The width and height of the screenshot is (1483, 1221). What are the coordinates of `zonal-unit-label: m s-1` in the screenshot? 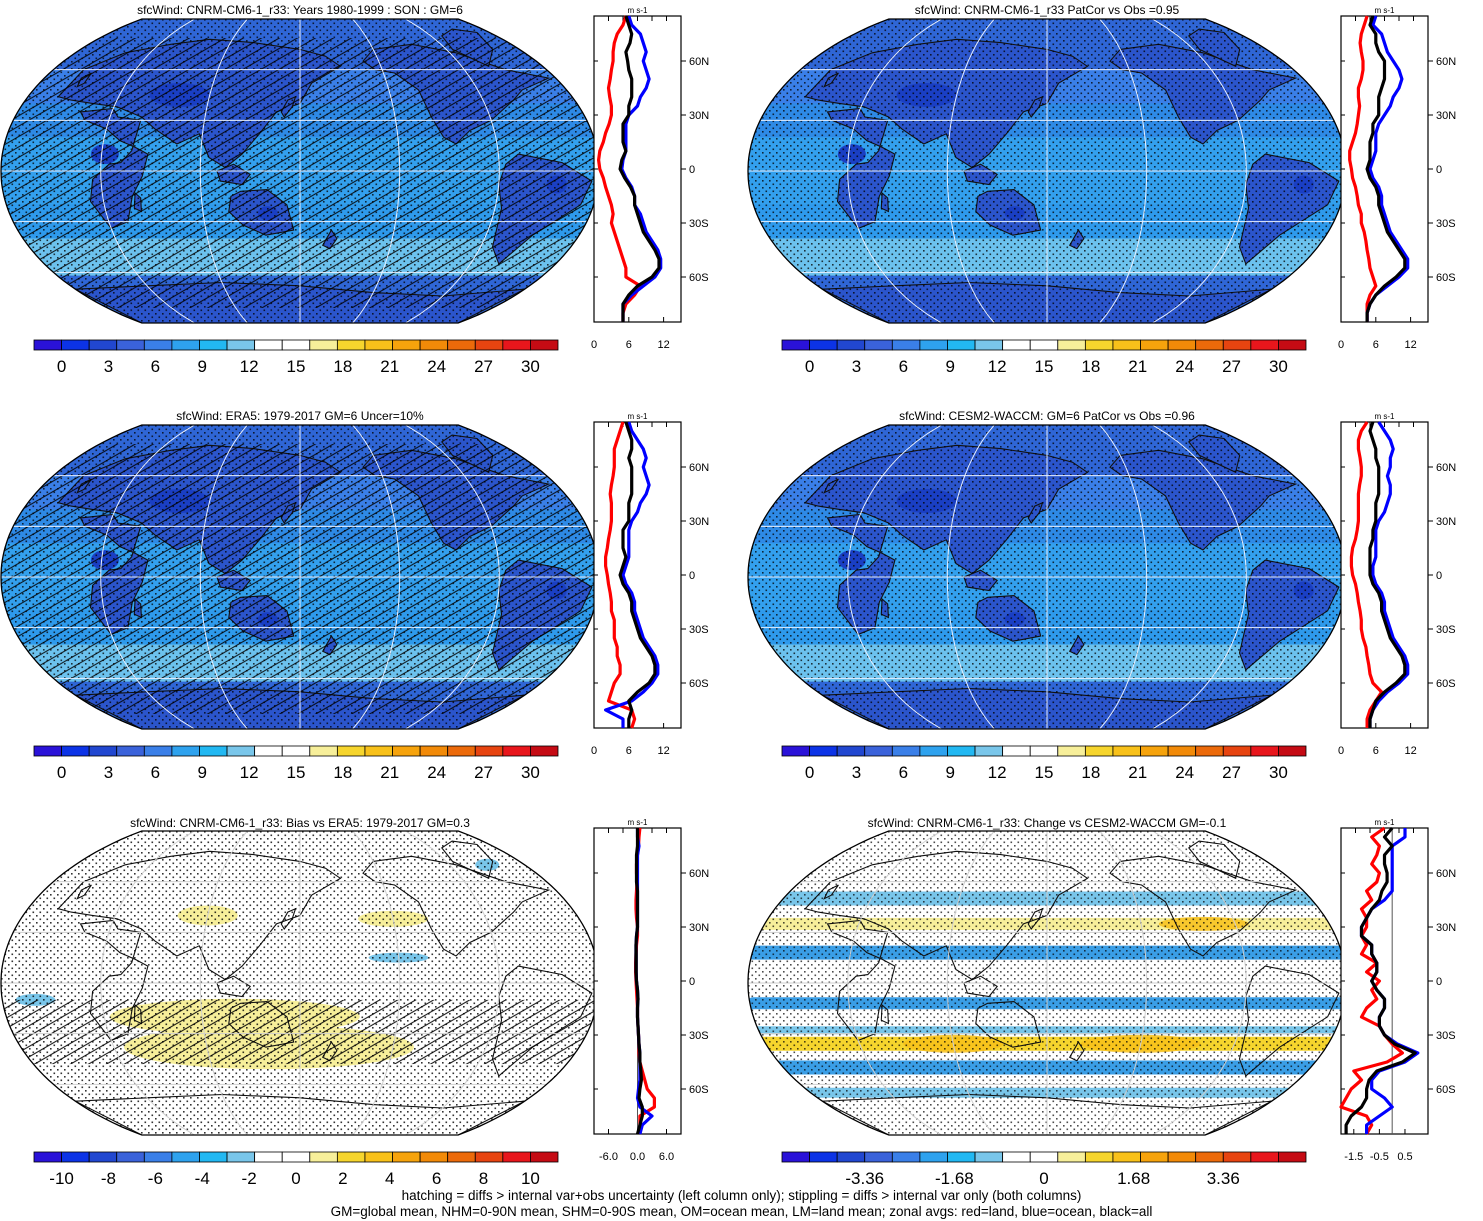 It's located at (638, 416).